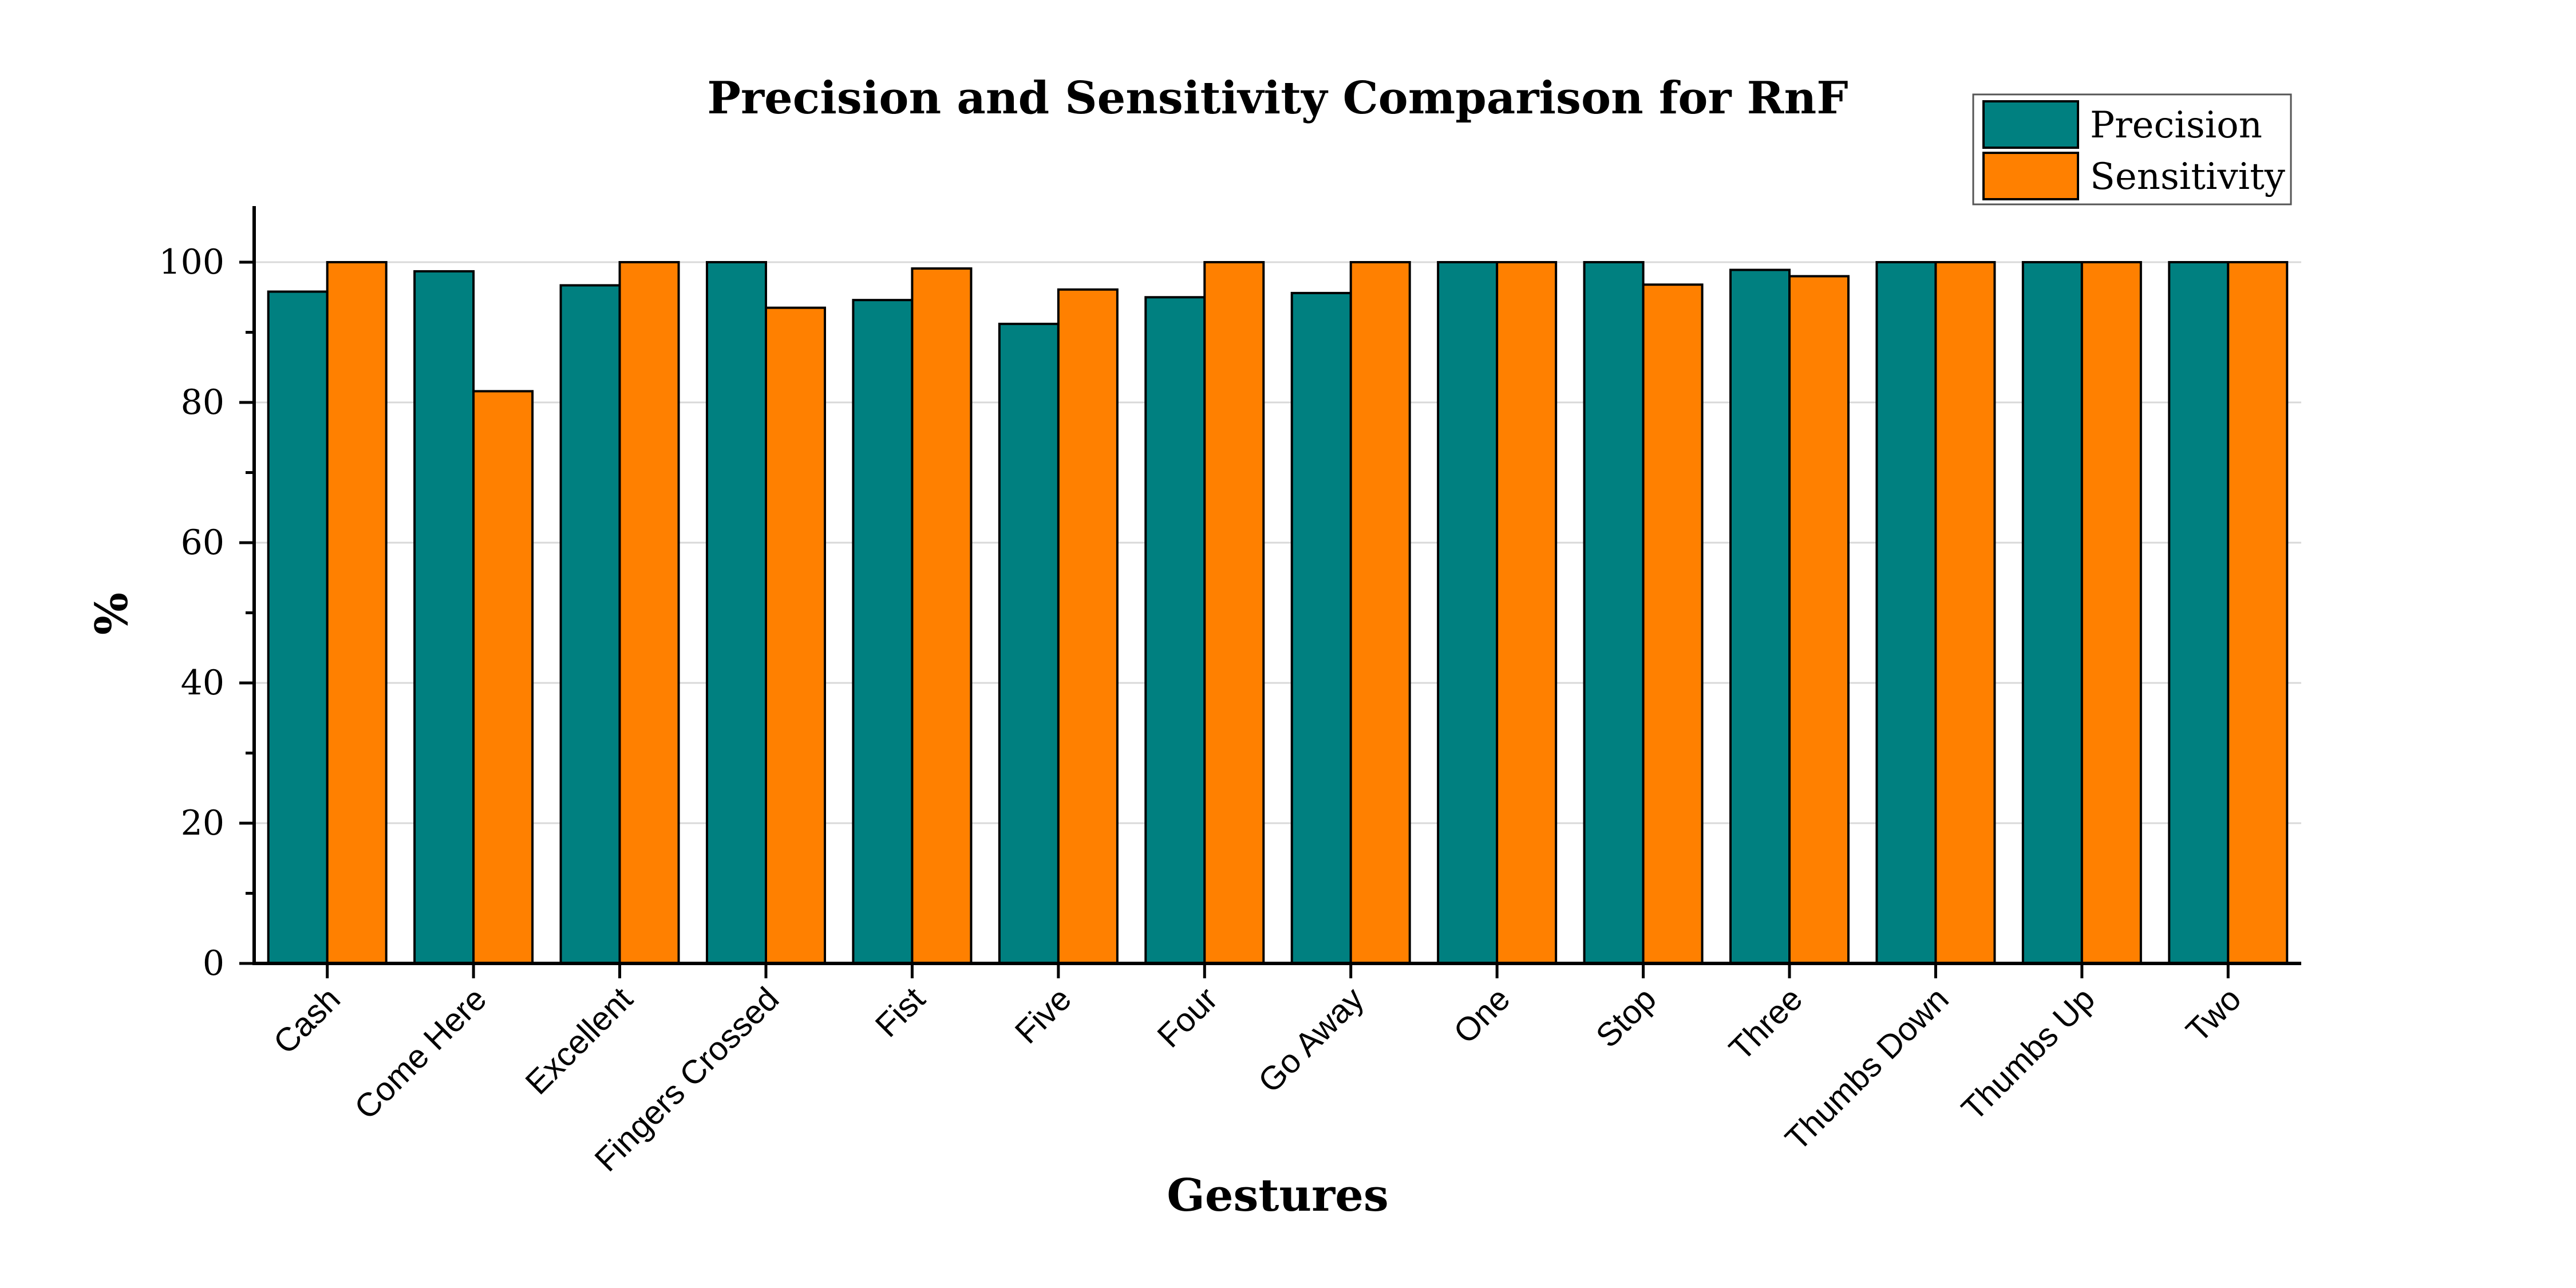  What do you see at coordinates (2030, 176) in the screenshot?
I see `legend-swatch-sensitivity` at bounding box center [2030, 176].